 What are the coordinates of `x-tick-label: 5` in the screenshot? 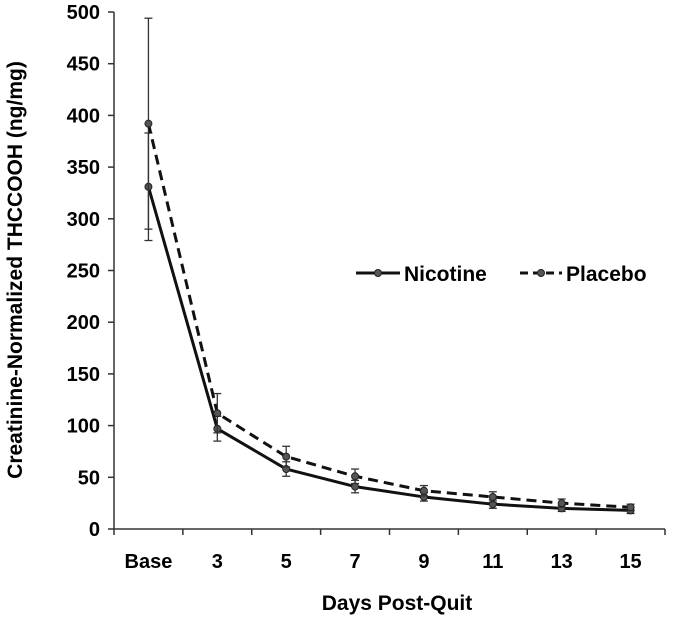 It's located at (286, 562).